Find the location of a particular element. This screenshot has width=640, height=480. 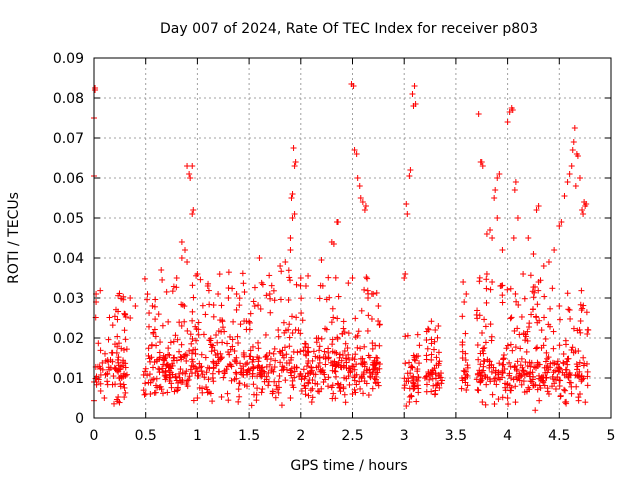

x-tick-label: 4.5 is located at coordinates (559, 436).